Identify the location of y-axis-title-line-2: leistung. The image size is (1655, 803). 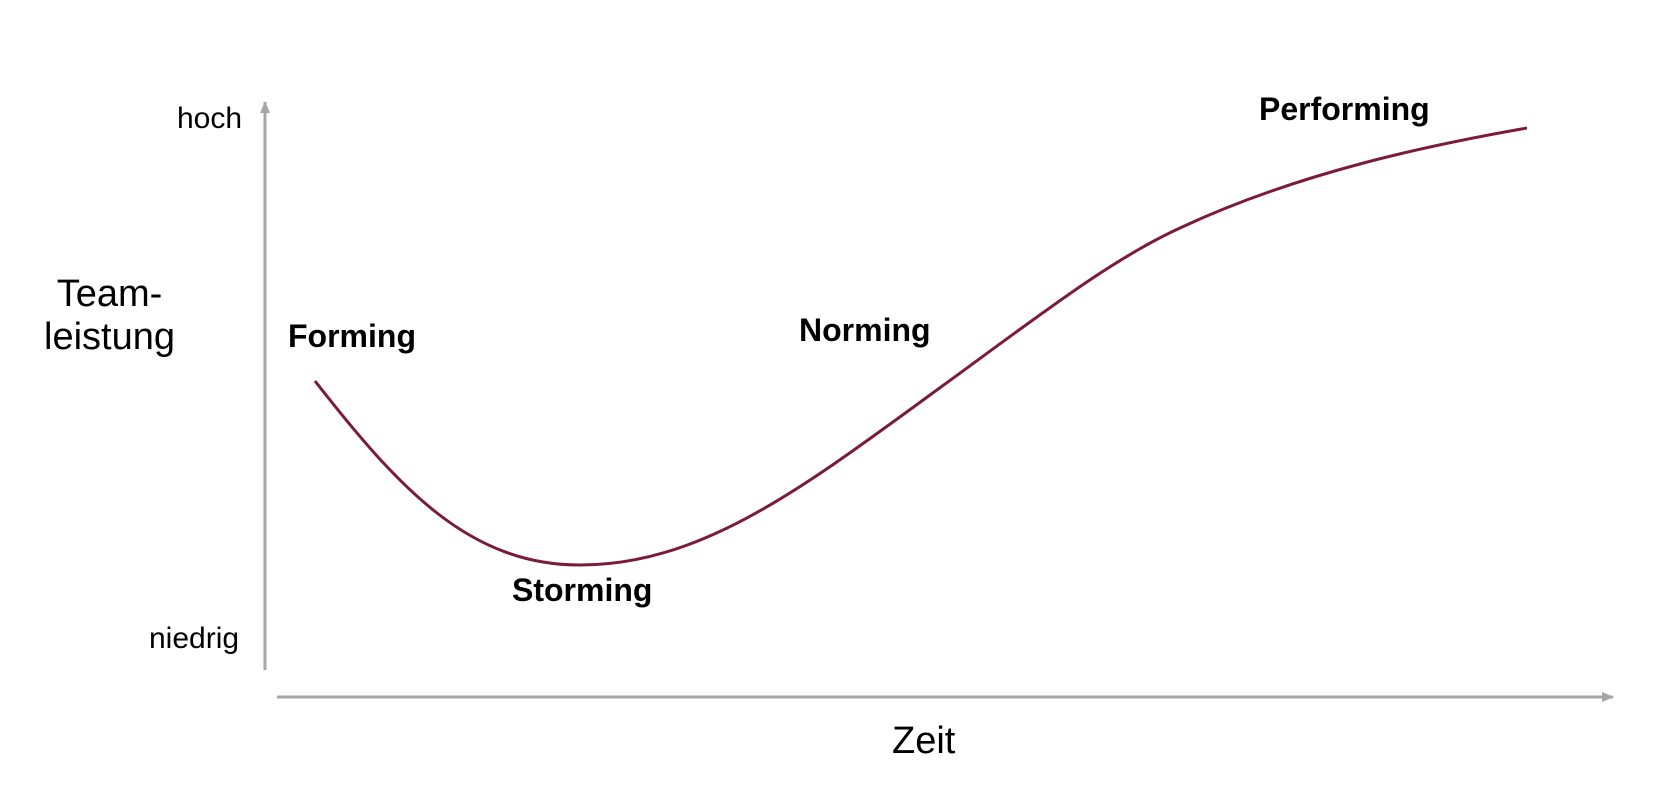
(109, 337).